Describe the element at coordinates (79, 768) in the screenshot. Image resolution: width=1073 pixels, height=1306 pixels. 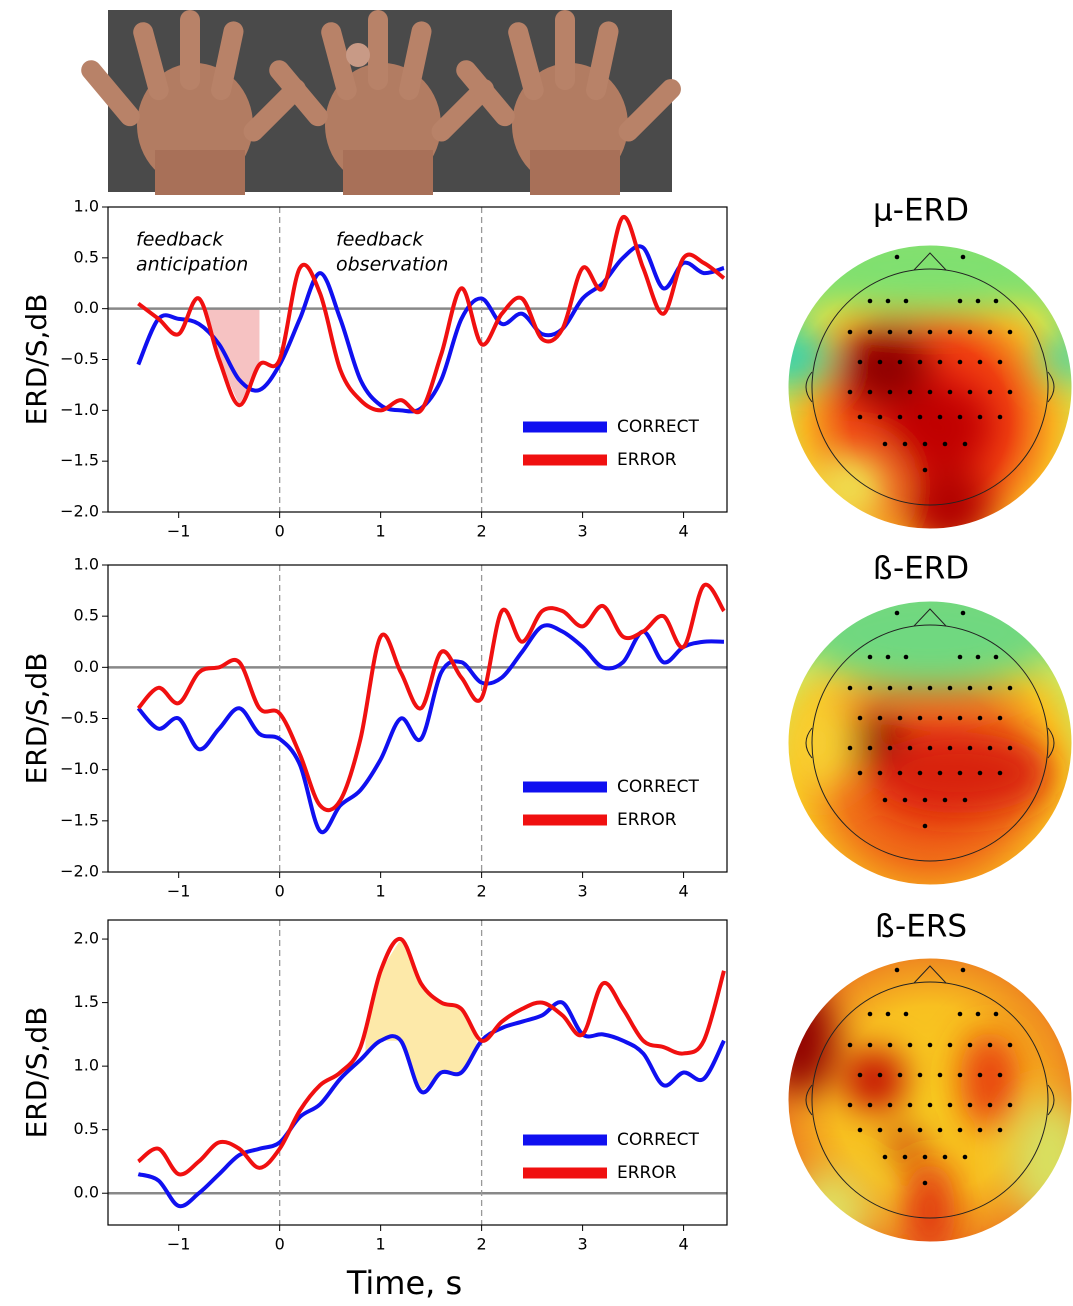
I see `y-tick-label: −1.0` at that location.